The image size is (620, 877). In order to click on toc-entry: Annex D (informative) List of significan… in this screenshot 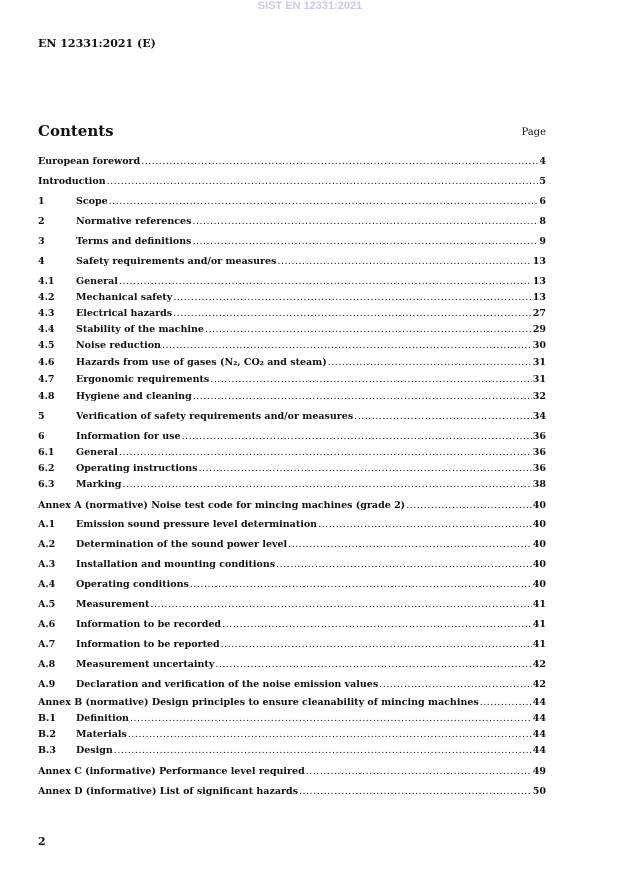, I will do `click(292, 792)`.